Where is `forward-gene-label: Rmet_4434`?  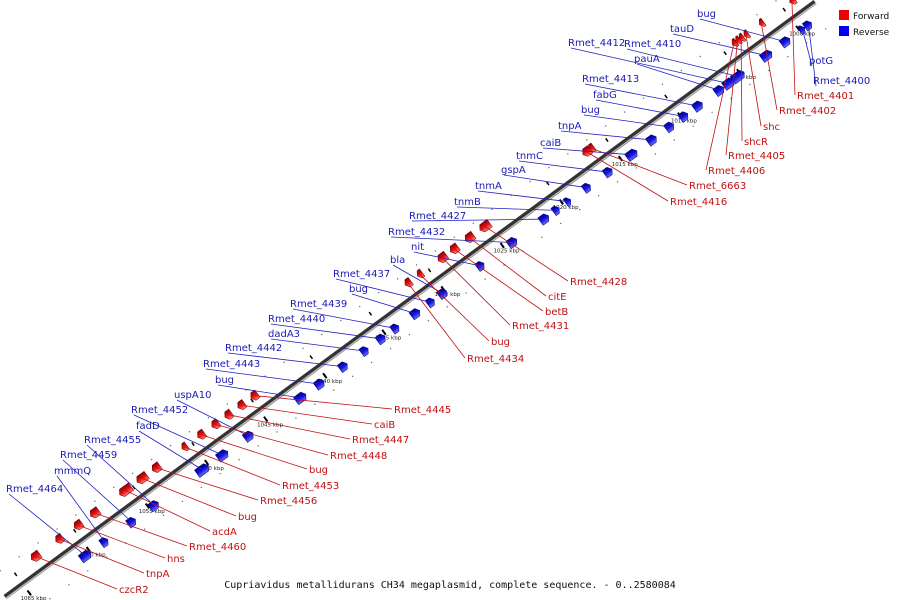 forward-gene-label: Rmet_4434 is located at coordinates (495, 359).